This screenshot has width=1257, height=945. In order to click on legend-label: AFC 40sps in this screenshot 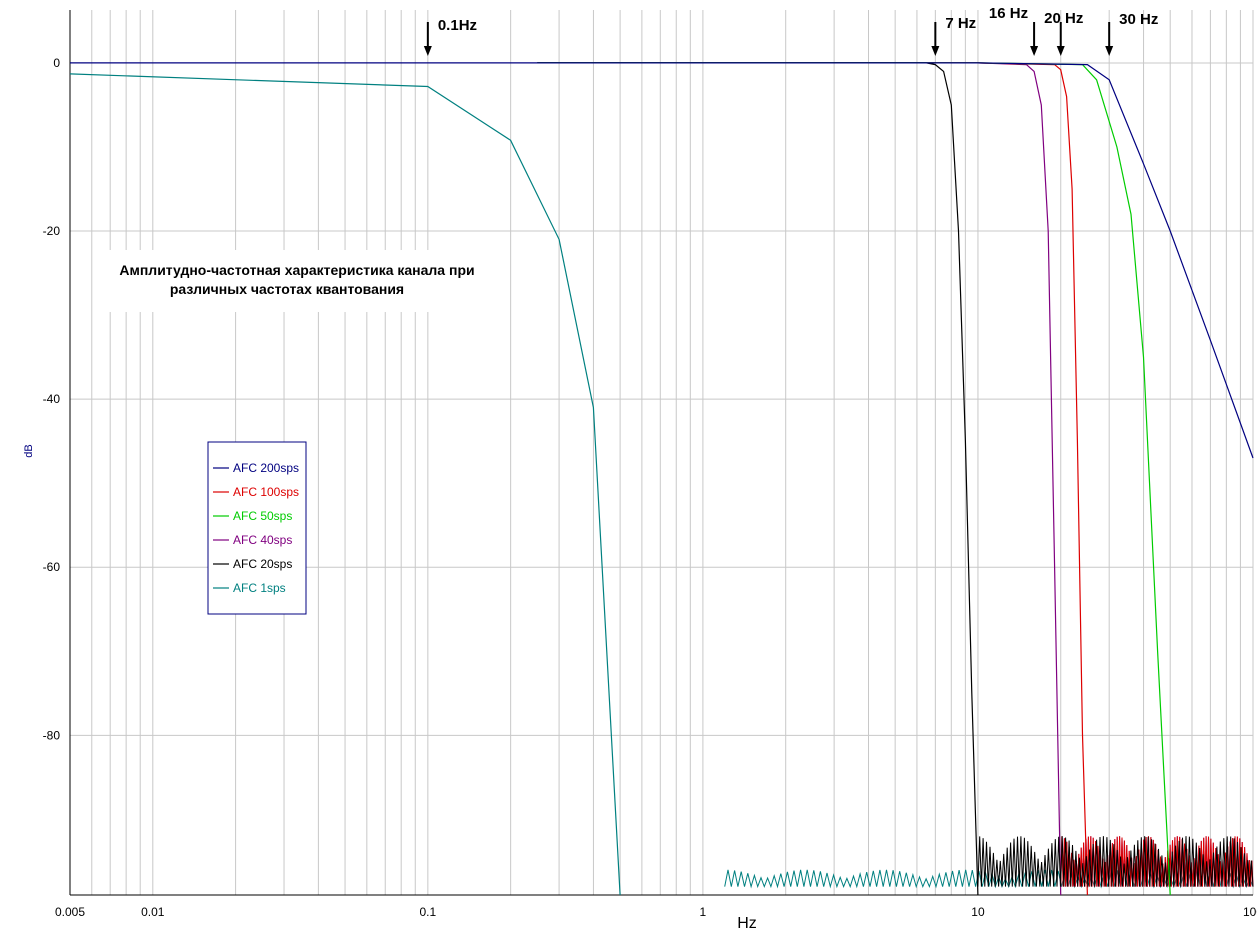, I will do `click(262, 540)`.